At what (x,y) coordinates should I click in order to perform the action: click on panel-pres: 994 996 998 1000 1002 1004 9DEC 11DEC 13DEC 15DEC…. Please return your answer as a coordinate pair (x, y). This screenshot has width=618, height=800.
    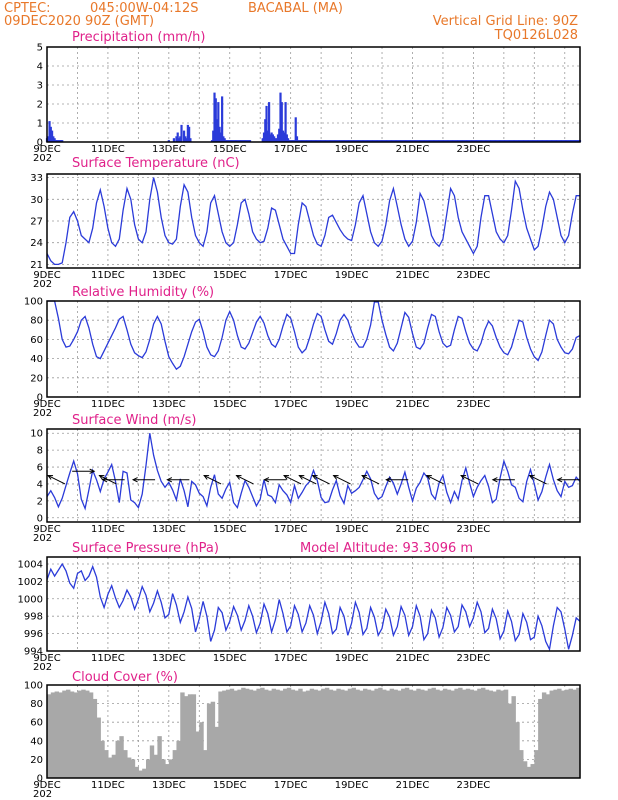
    Looking at the image, I should click on (299, 614).